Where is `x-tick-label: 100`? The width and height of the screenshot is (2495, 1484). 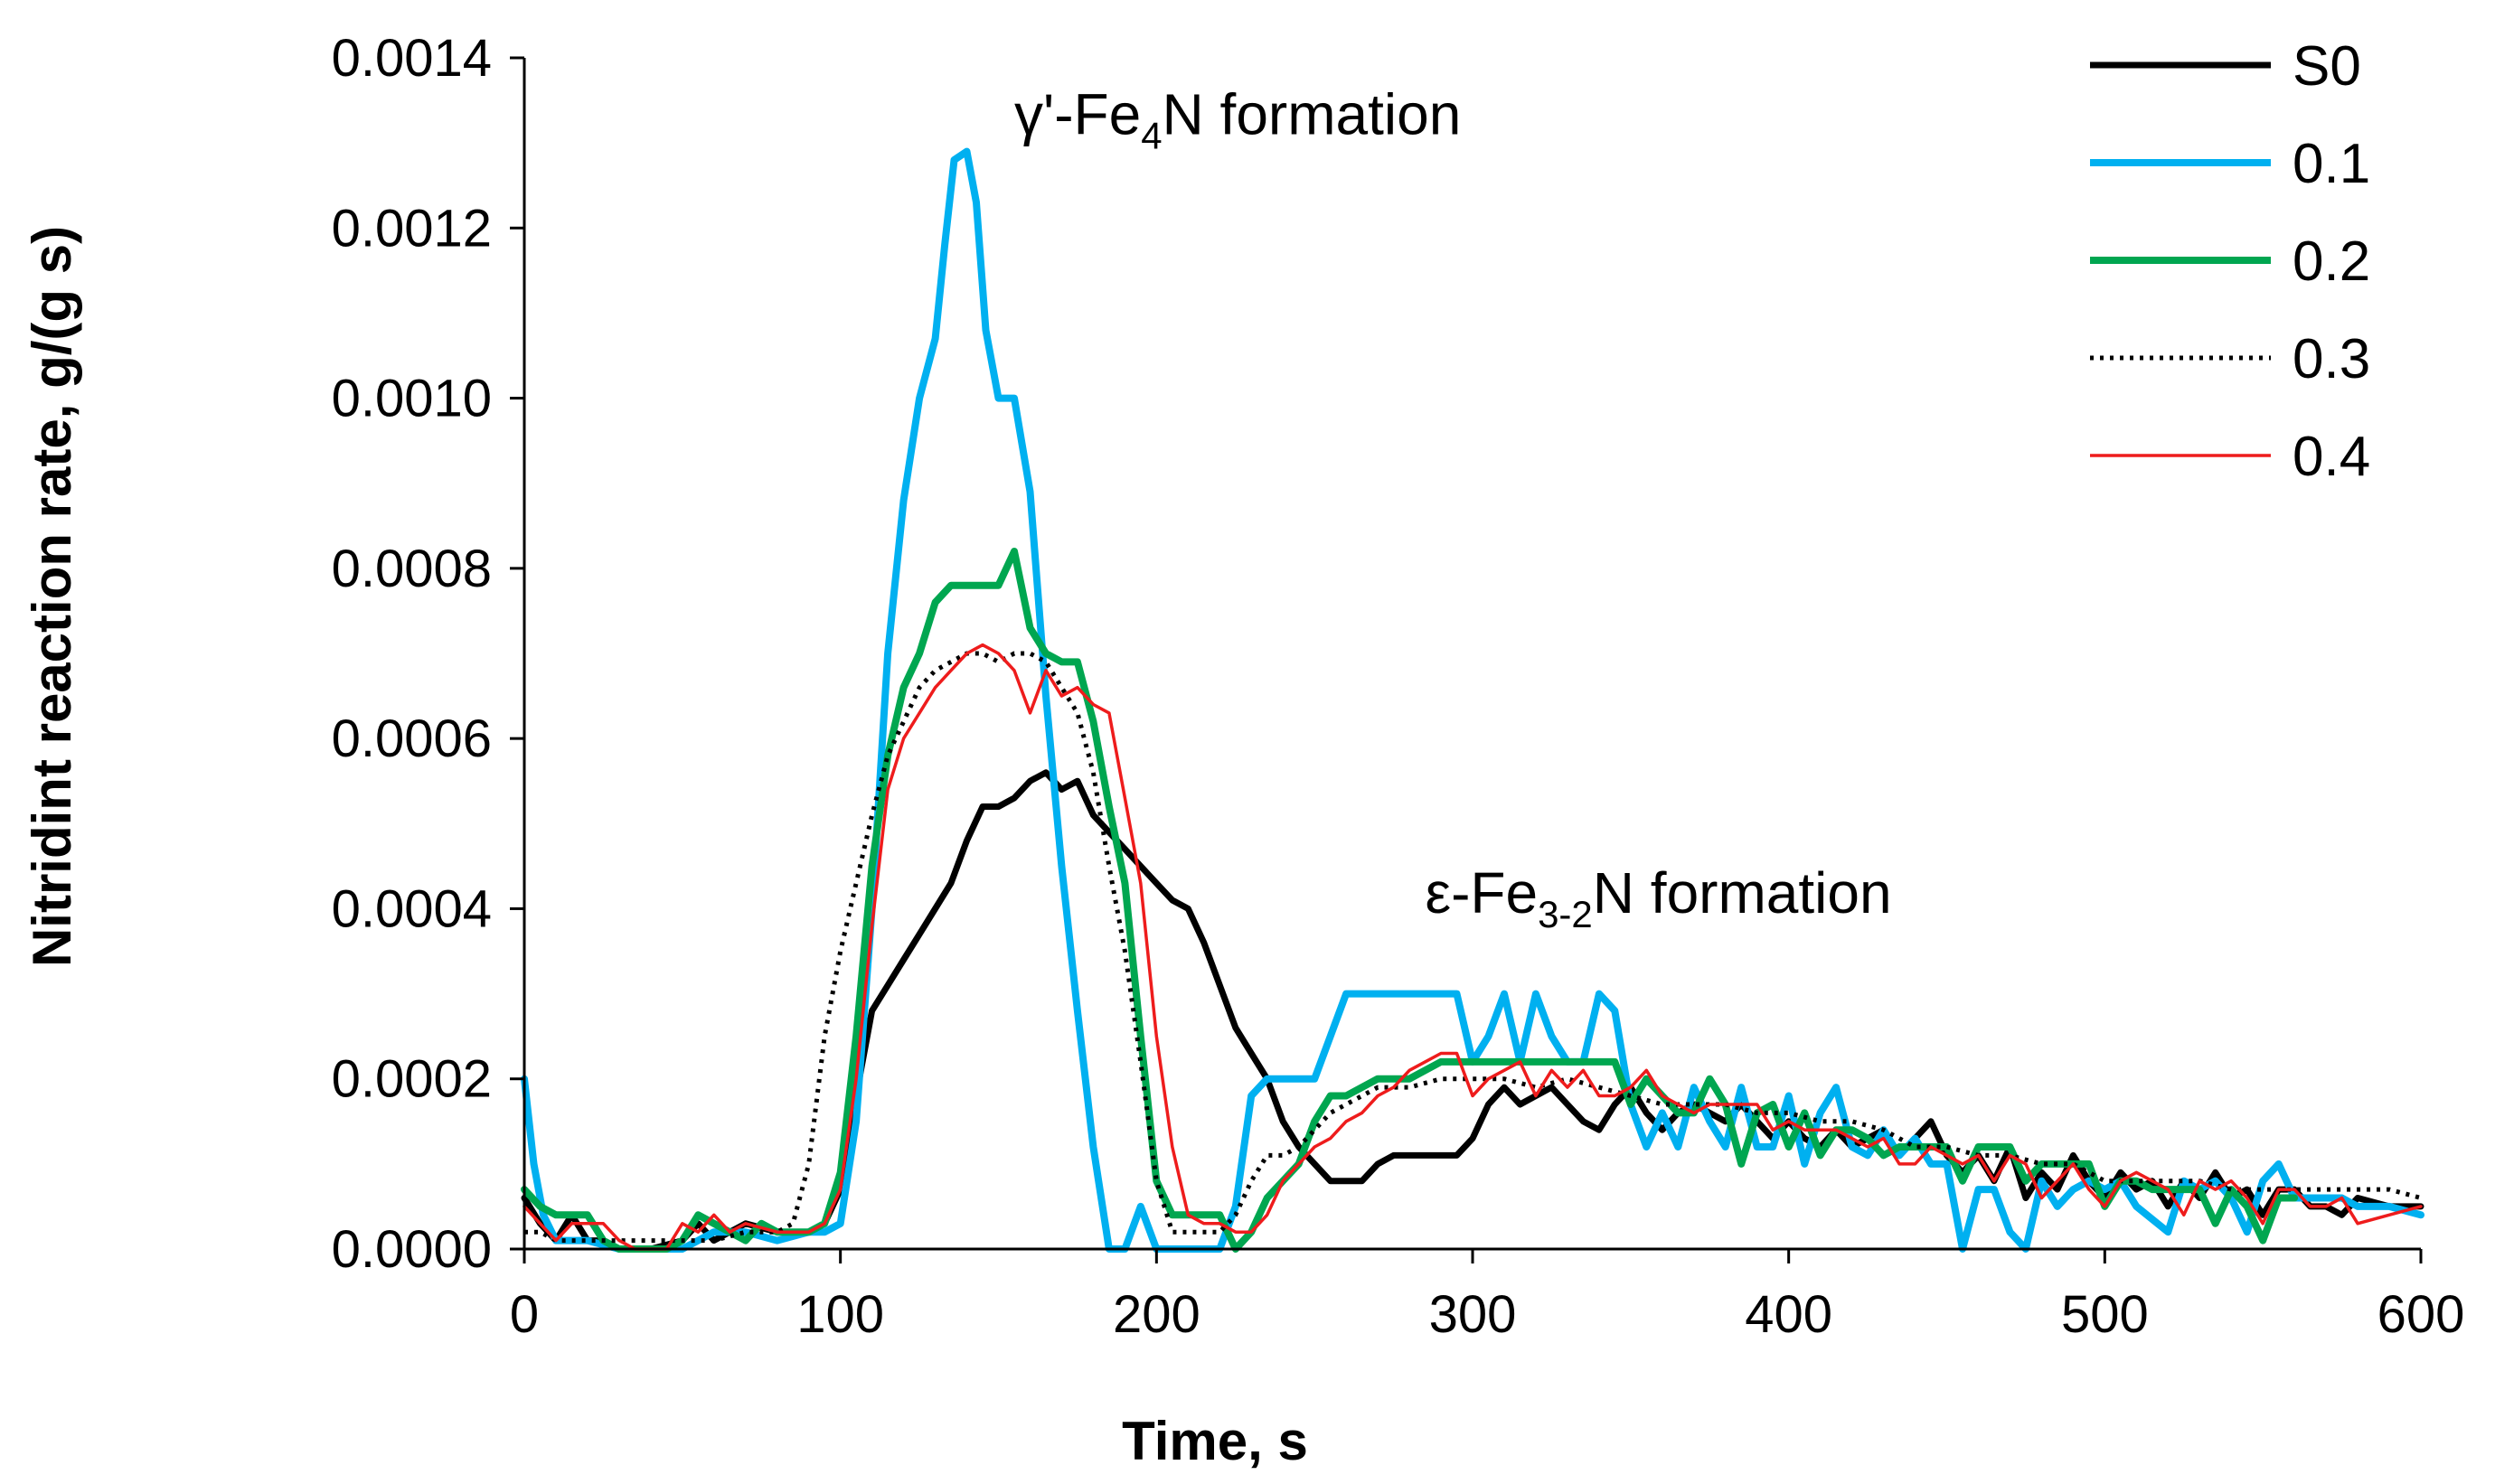 x-tick-label: 100 is located at coordinates (840, 1314).